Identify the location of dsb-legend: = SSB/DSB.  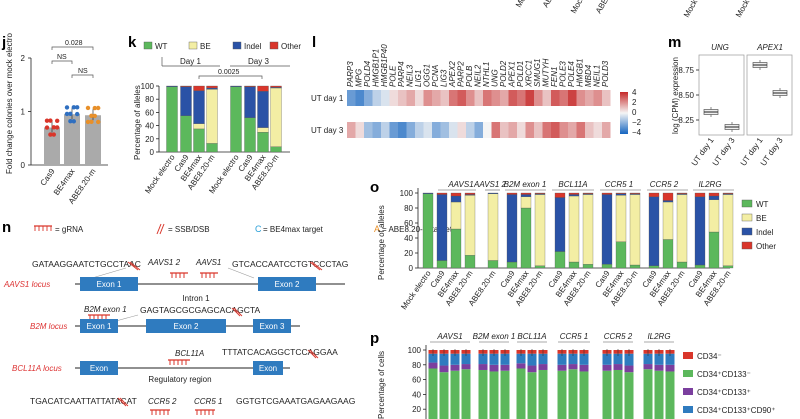
(183, 229).